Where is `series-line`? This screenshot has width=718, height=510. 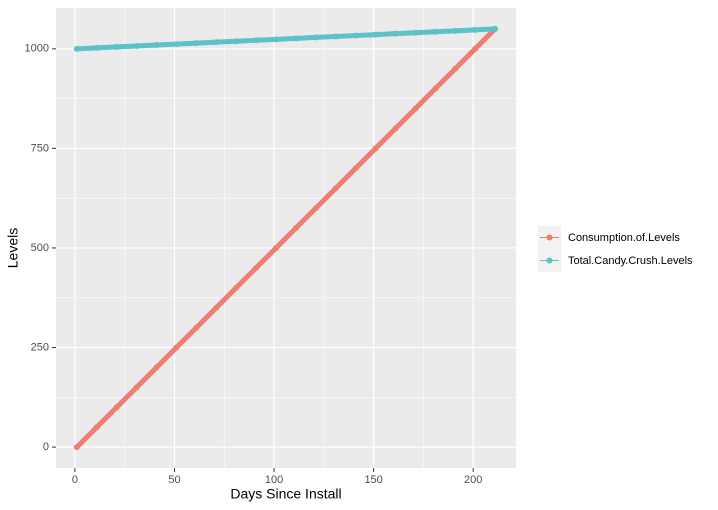 series-line is located at coordinates (286, 39).